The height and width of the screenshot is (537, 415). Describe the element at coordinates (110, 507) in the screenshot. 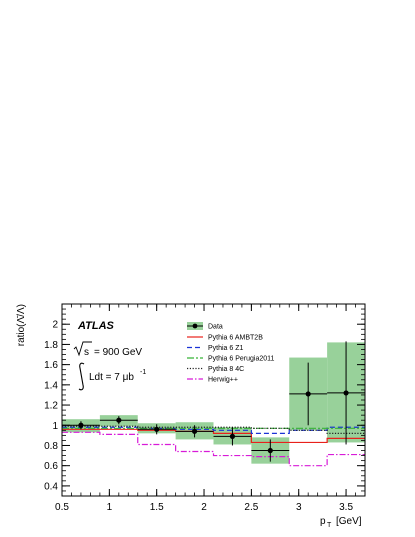

I see `x-tick-label: 1` at that location.